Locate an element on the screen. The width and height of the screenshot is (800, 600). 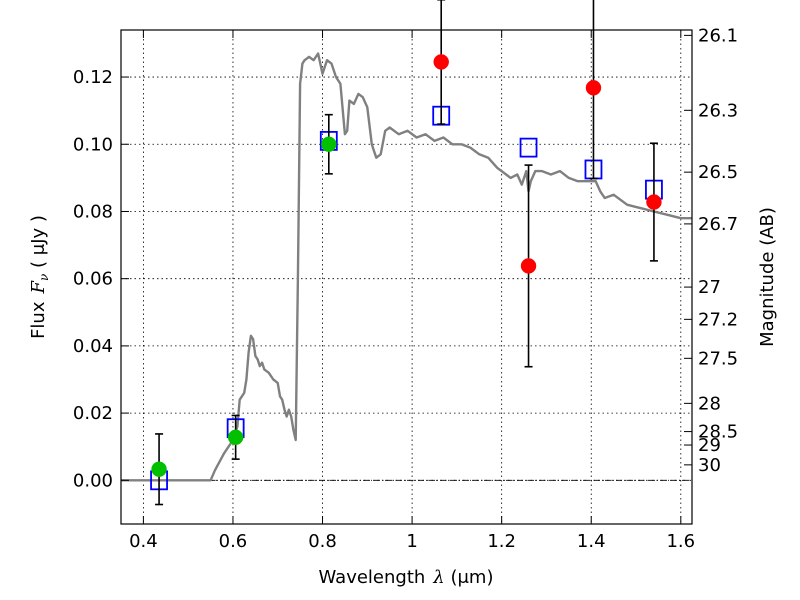
mag-tick-label: 27.5 is located at coordinates (718, 358).